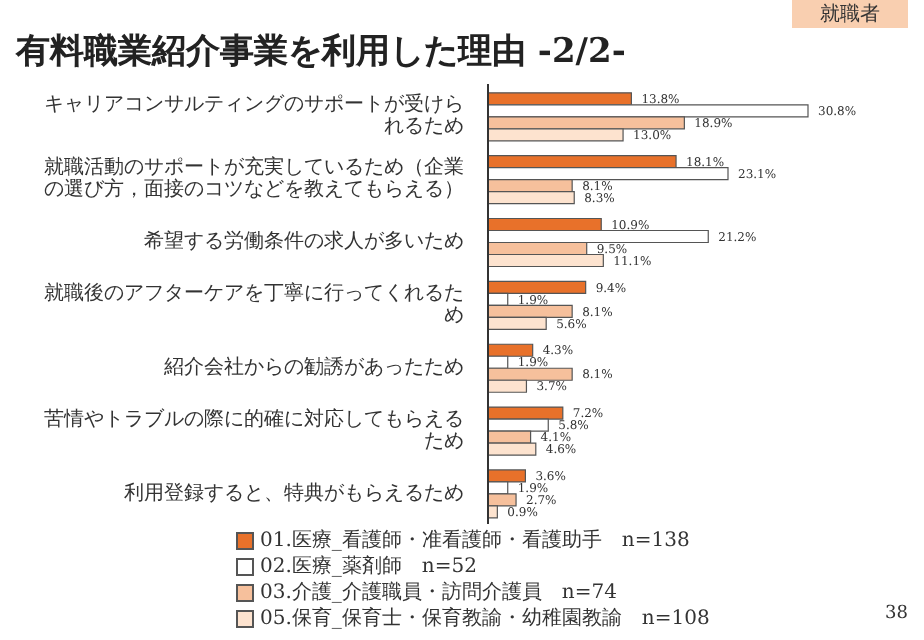  What do you see at coordinates (313, 365) in the screenshot?
I see `y-tick-label: 紹介会社からの勧誘があったため` at bounding box center [313, 365].